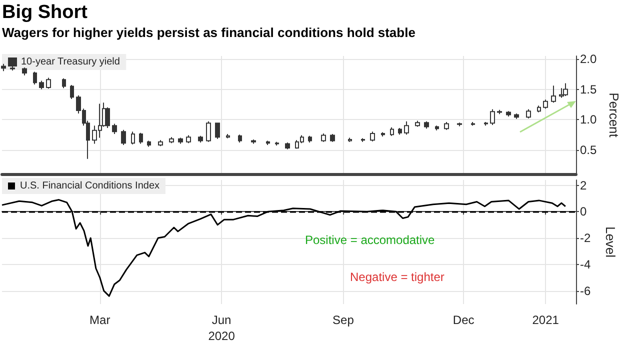 This screenshot has height=348, width=620. What do you see at coordinates (100, 320) in the screenshot?
I see `x-tick-label: Mar` at bounding box center [100, 320].